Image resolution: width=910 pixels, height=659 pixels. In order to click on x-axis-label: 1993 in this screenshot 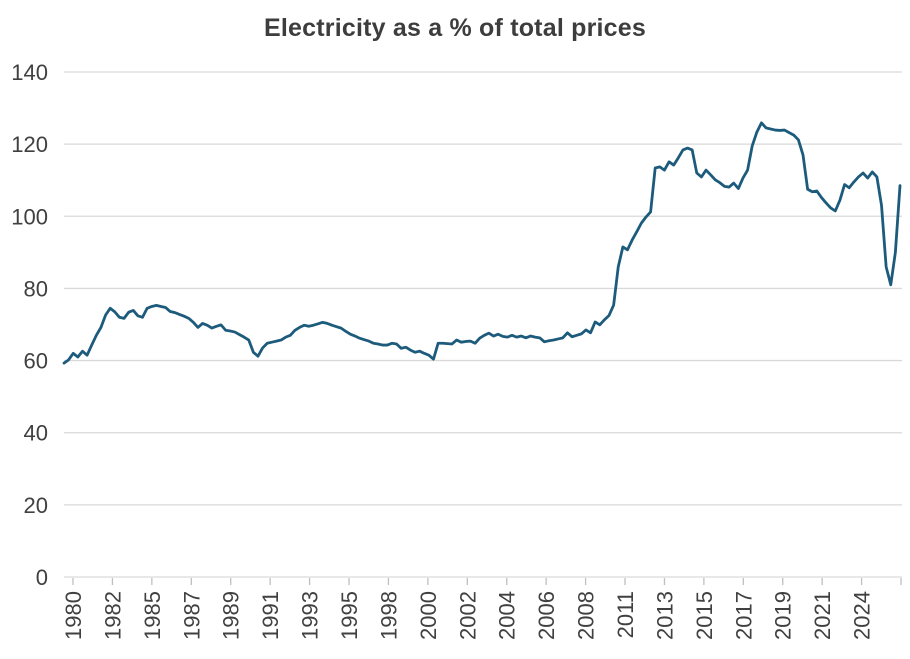, I will do `click(310, 615)`.